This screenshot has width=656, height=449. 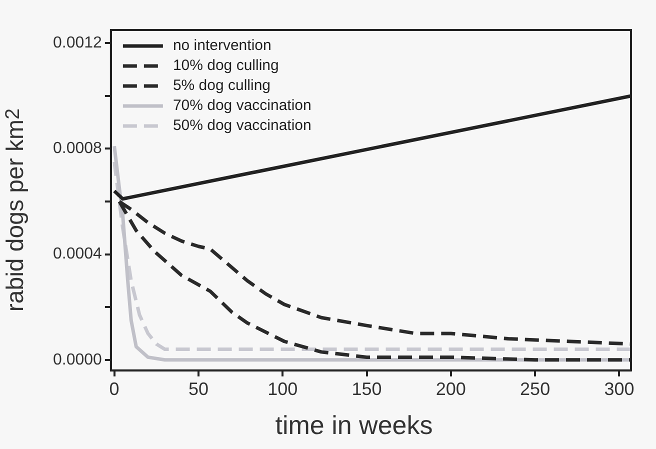 I want to click on x-axis-title: time in weeks, so click(x=354, y=425).